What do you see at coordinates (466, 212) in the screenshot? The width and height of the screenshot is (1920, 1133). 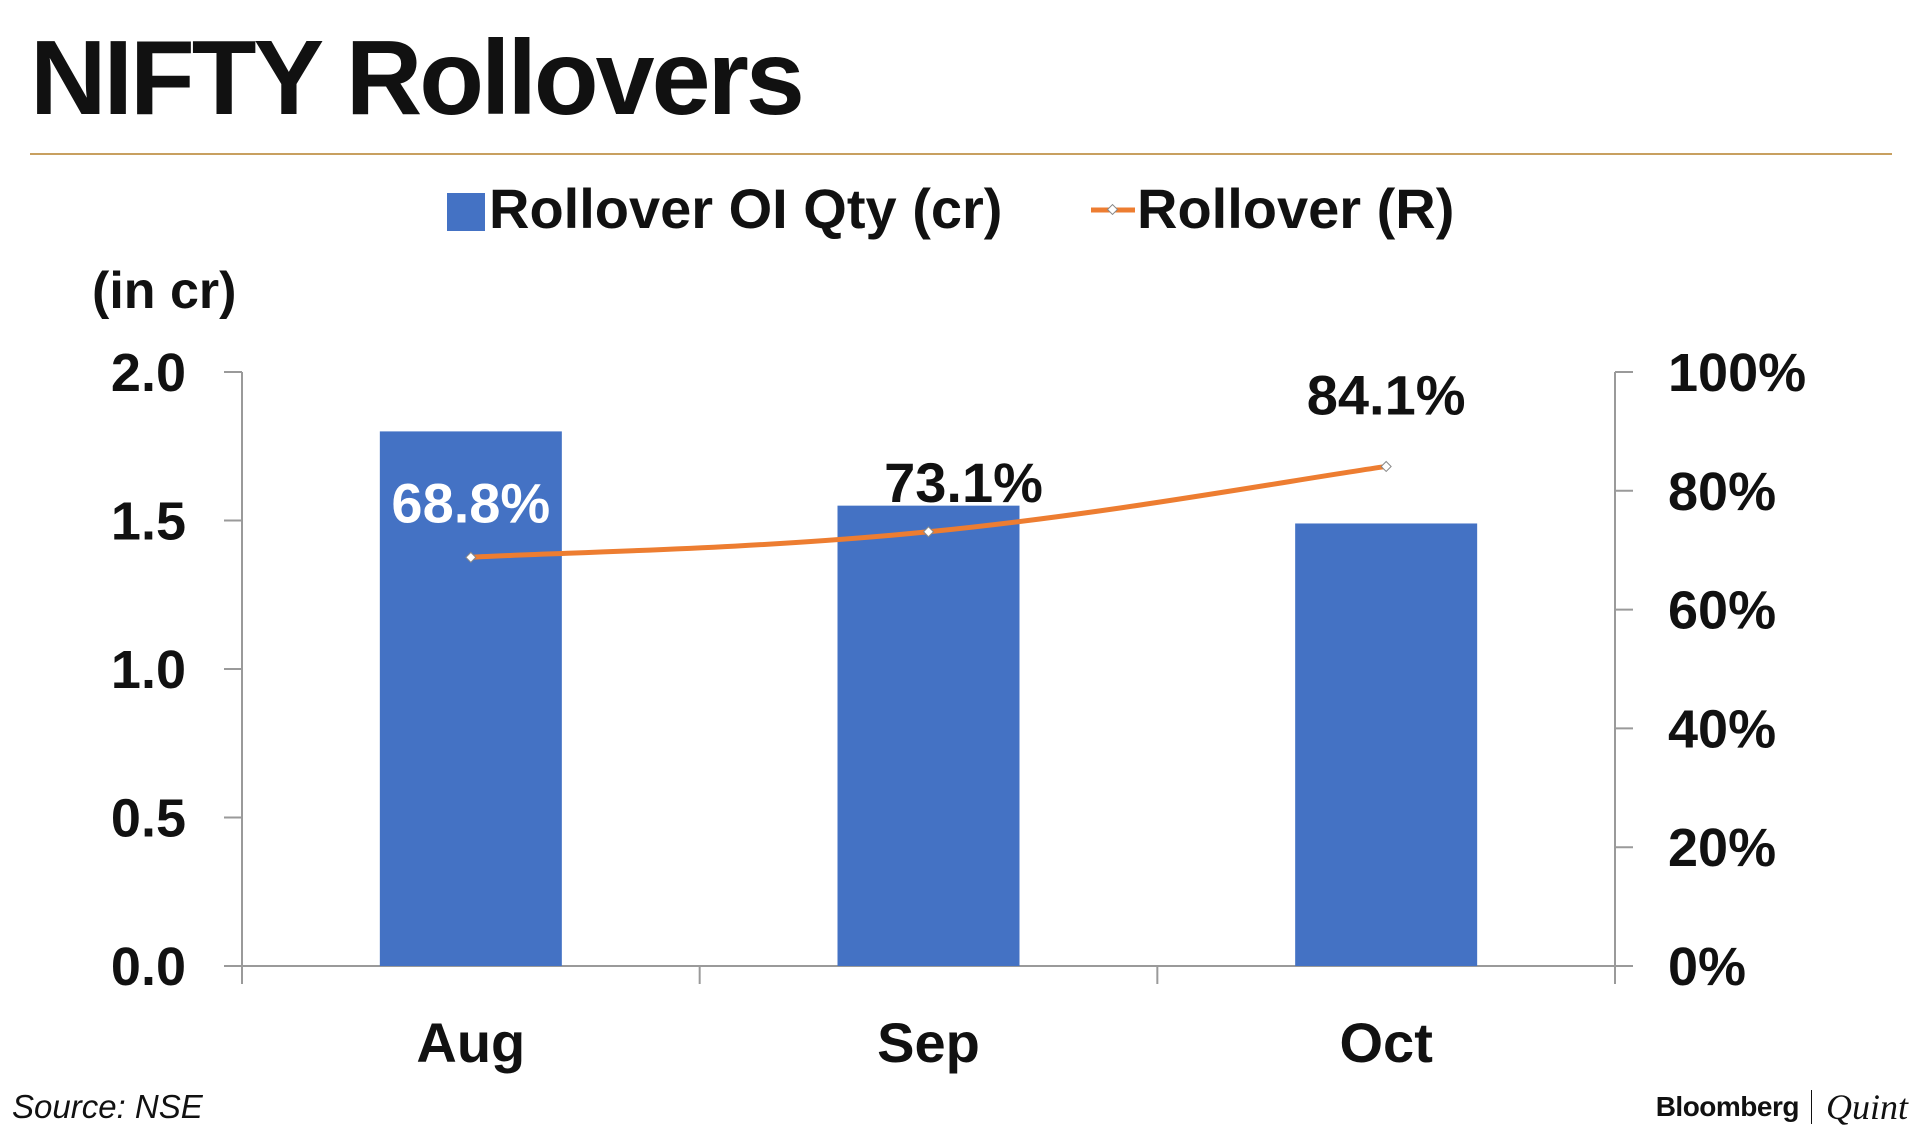 I see `legend-bar-swatch` at bounding box center [466, 212].